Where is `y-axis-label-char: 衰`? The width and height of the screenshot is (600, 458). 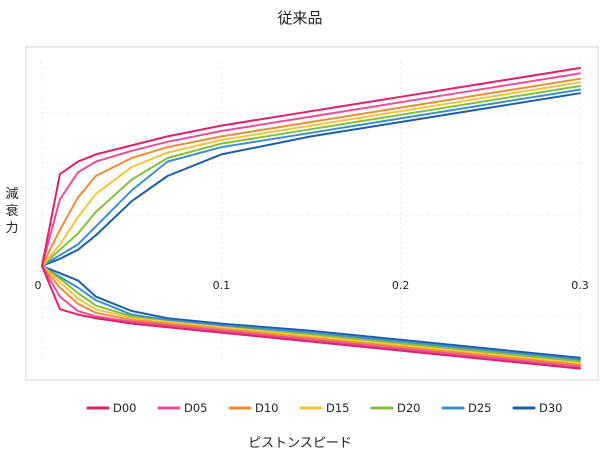
y-axis-label-char: 衰 is located at coordinates (12, 211).